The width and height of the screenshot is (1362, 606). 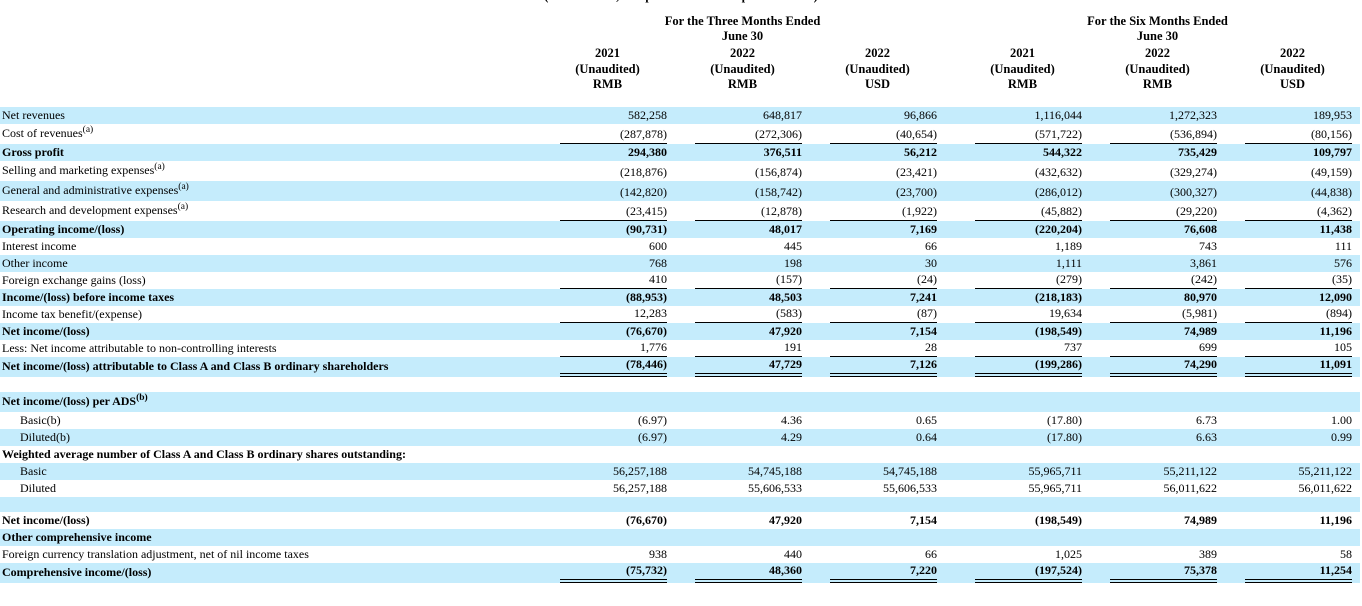 What do you see at coordinates (607, 520) in the screenshot?
I see `cell-value: (76,670)` at bounding box center [607, 520].